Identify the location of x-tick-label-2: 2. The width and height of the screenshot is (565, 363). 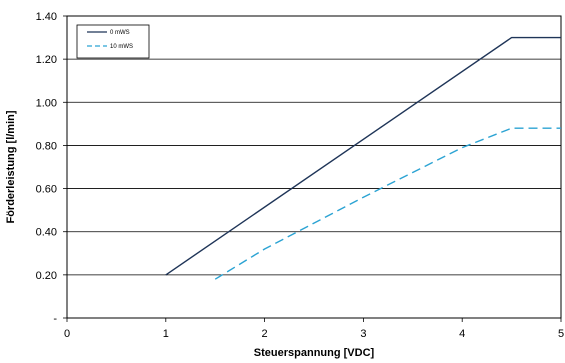
(265, 334).